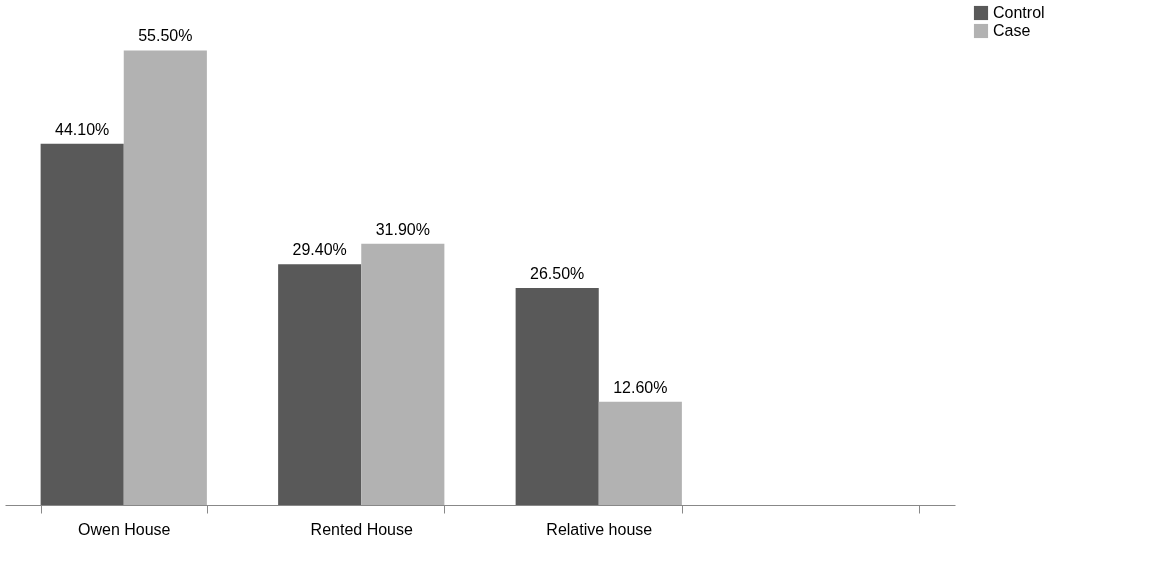 This screenshot has width=1158, height=578. What do you see at coordinates (82, 129) in the screenshot?
I see `data-label: 44.10%` at bounding box center [82, 129].